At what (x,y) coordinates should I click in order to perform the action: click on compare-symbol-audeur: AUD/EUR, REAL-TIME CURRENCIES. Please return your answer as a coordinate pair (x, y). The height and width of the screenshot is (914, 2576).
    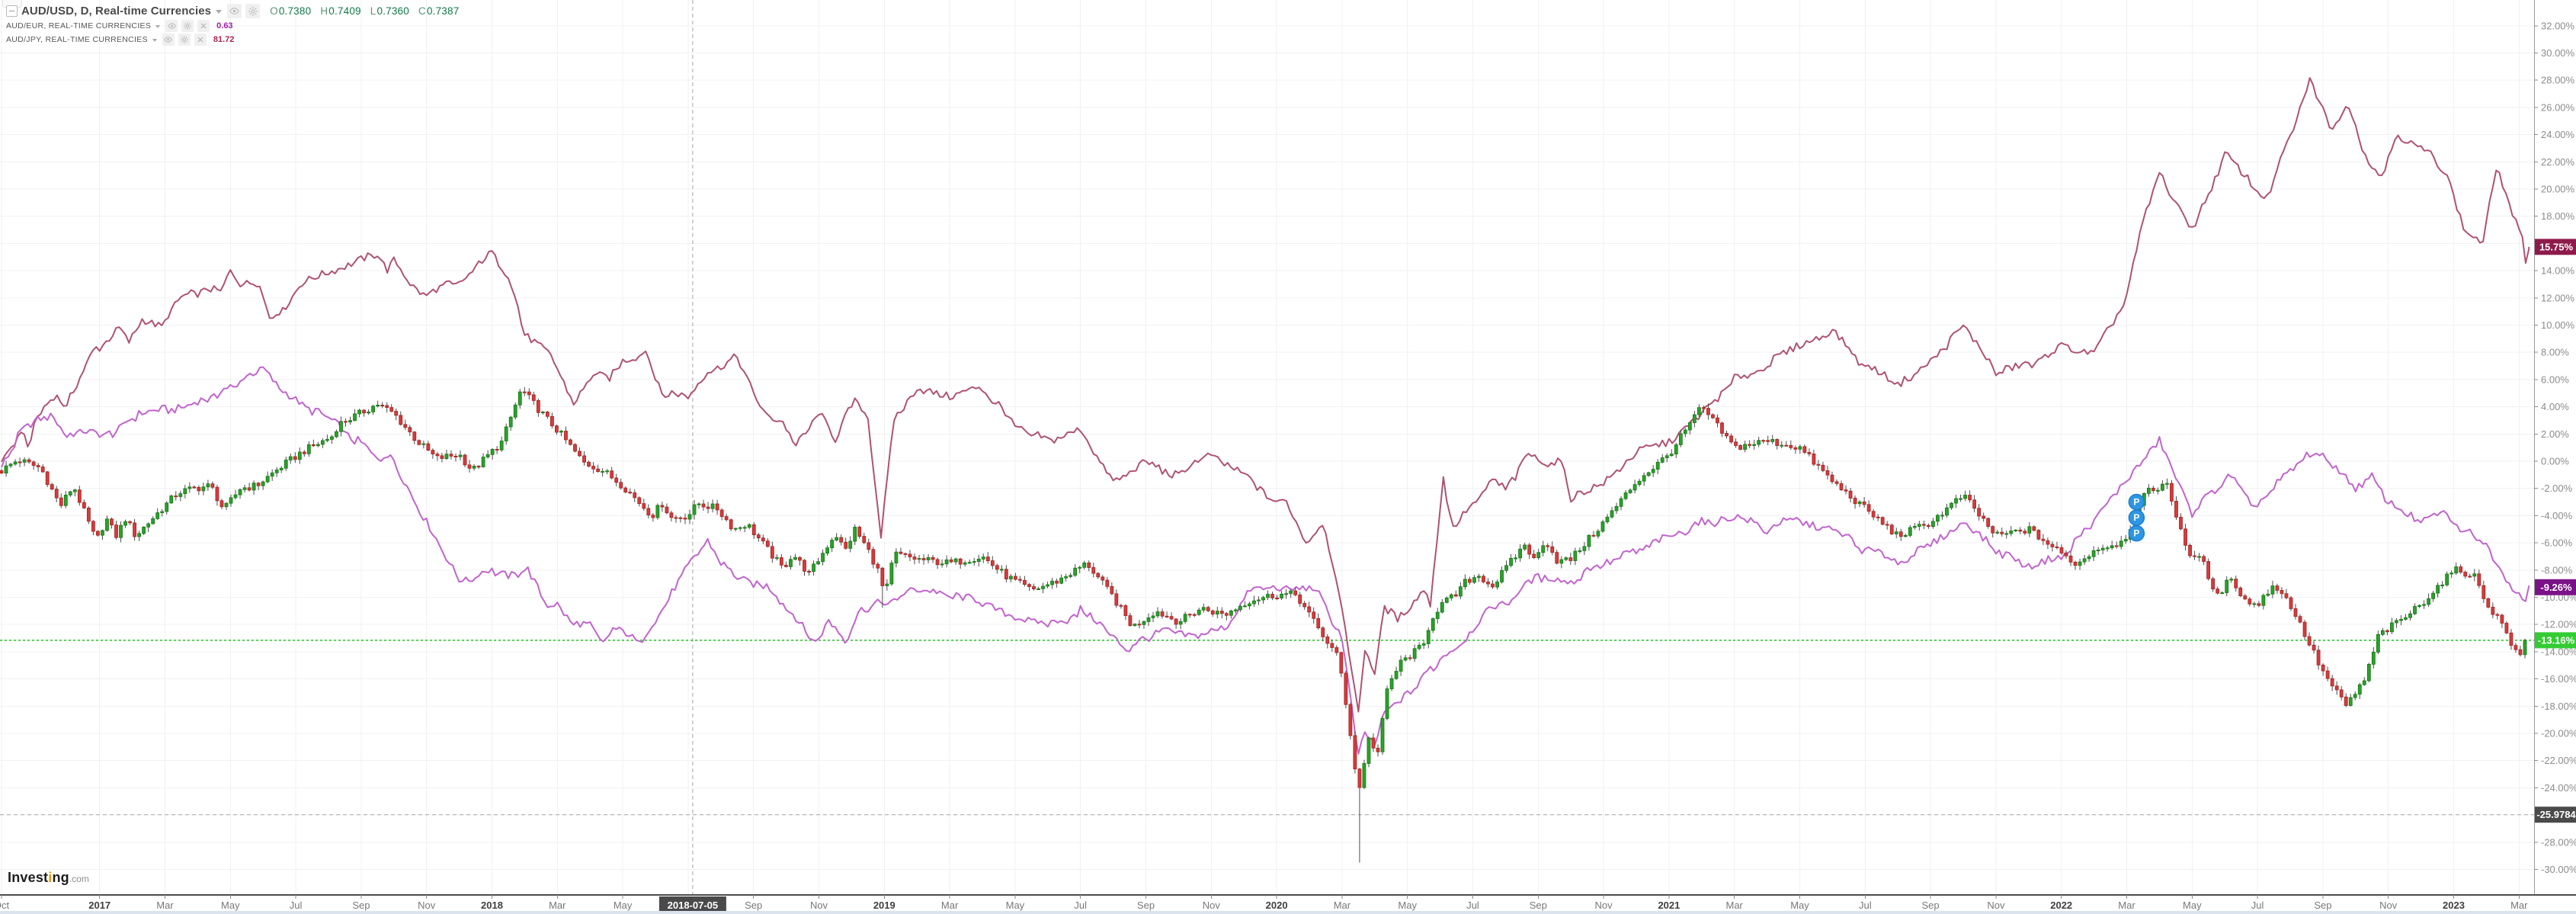
    Looking at the image, I should click on (79, 25).